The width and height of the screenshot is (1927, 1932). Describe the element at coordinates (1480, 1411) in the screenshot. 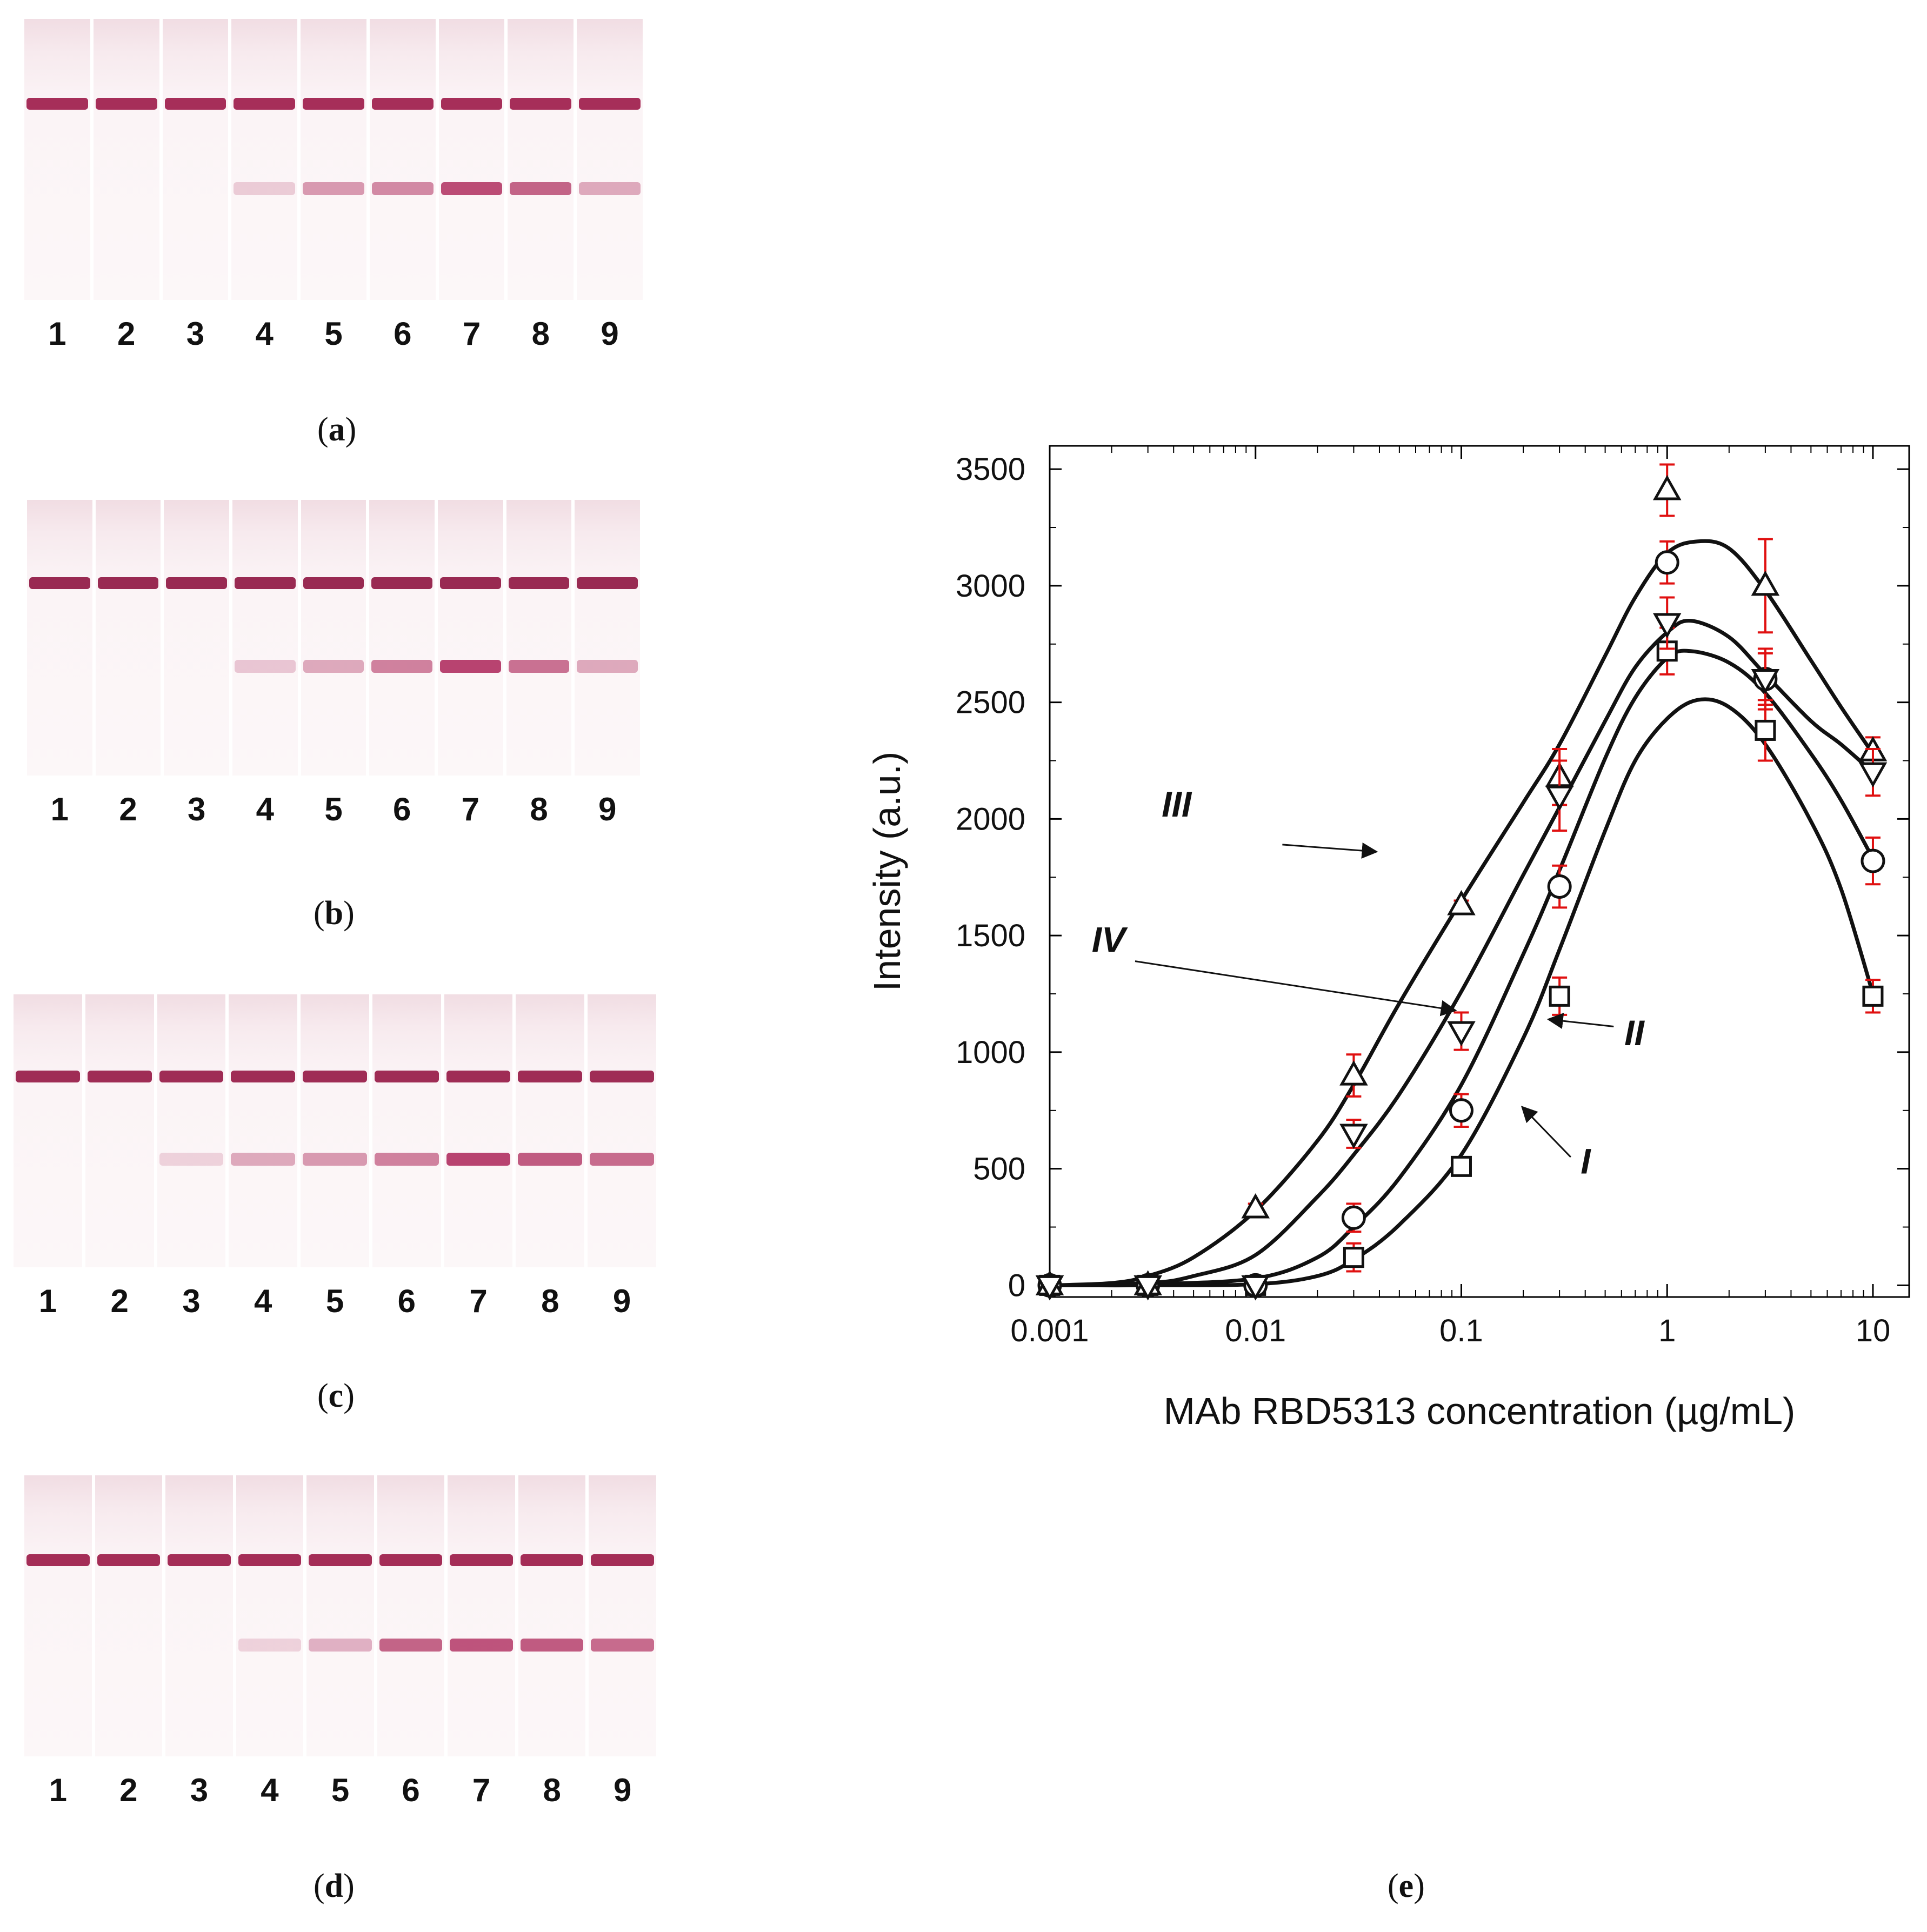

I see `x-axis-label: MAb RBD5313 concentration (µg/mL)` at that location.